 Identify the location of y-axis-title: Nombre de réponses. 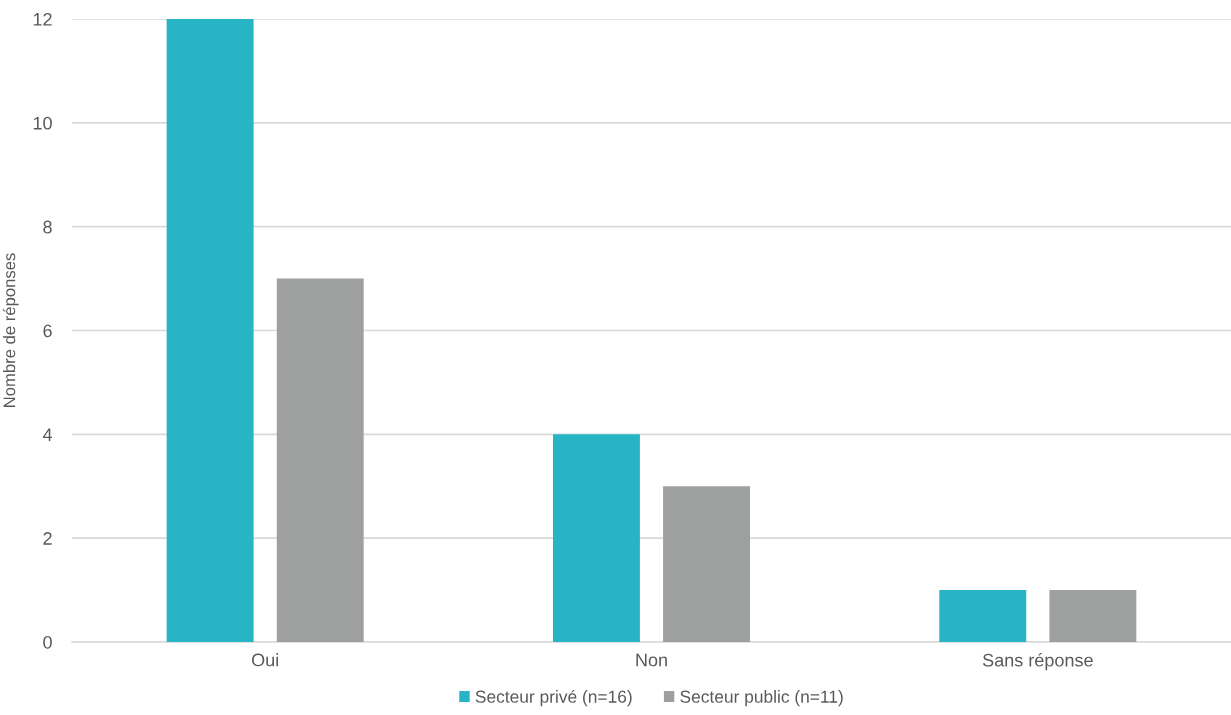
(10, 330).